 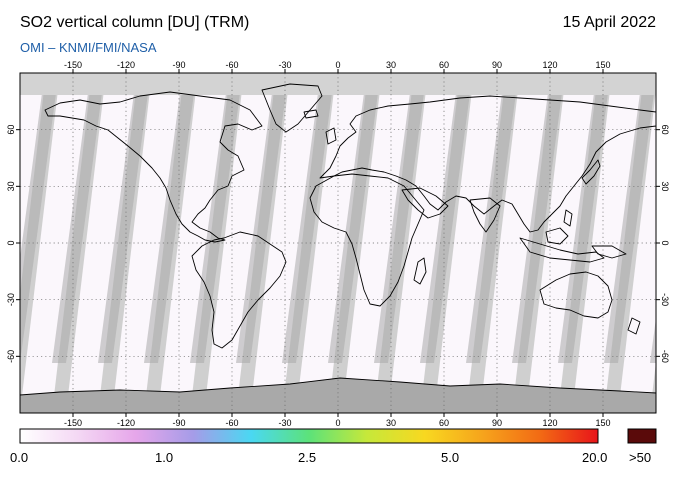 What do you see at coordinates (450, 457) in the screenshot?
I see `colorbar-label-3: 5.0` at bounding box center [450, 457].